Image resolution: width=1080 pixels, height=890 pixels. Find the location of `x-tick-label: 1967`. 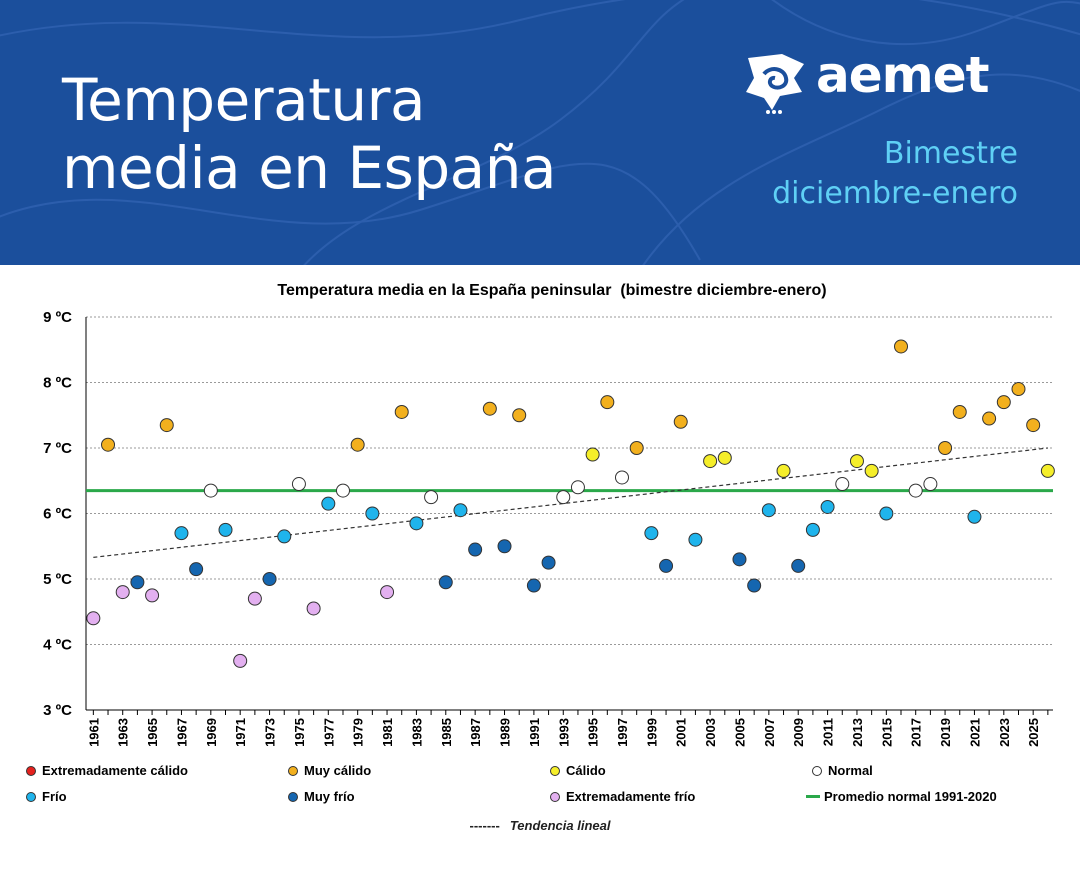

x-tick-label: 1967 is located at coordinates (181, 732).